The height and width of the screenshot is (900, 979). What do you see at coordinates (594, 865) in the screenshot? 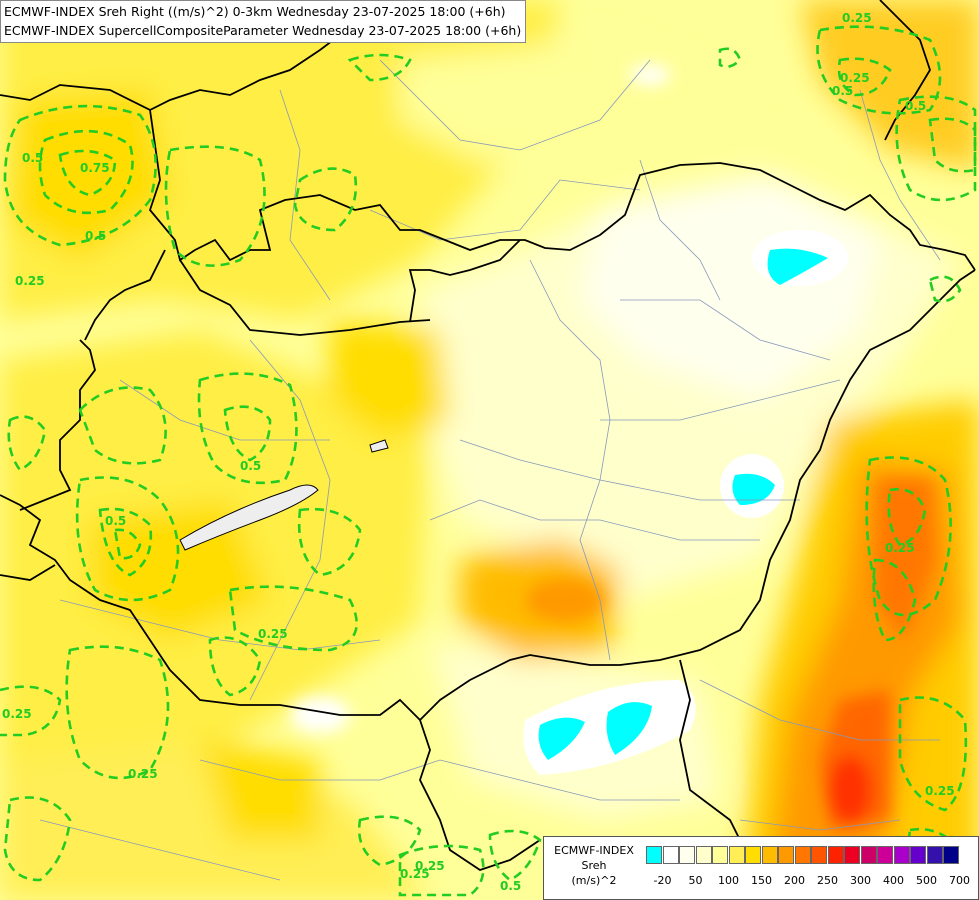
I see `legend-title: ECMWF-INDEX Sreh (m/s)^2` at bounding box center [594, 865].